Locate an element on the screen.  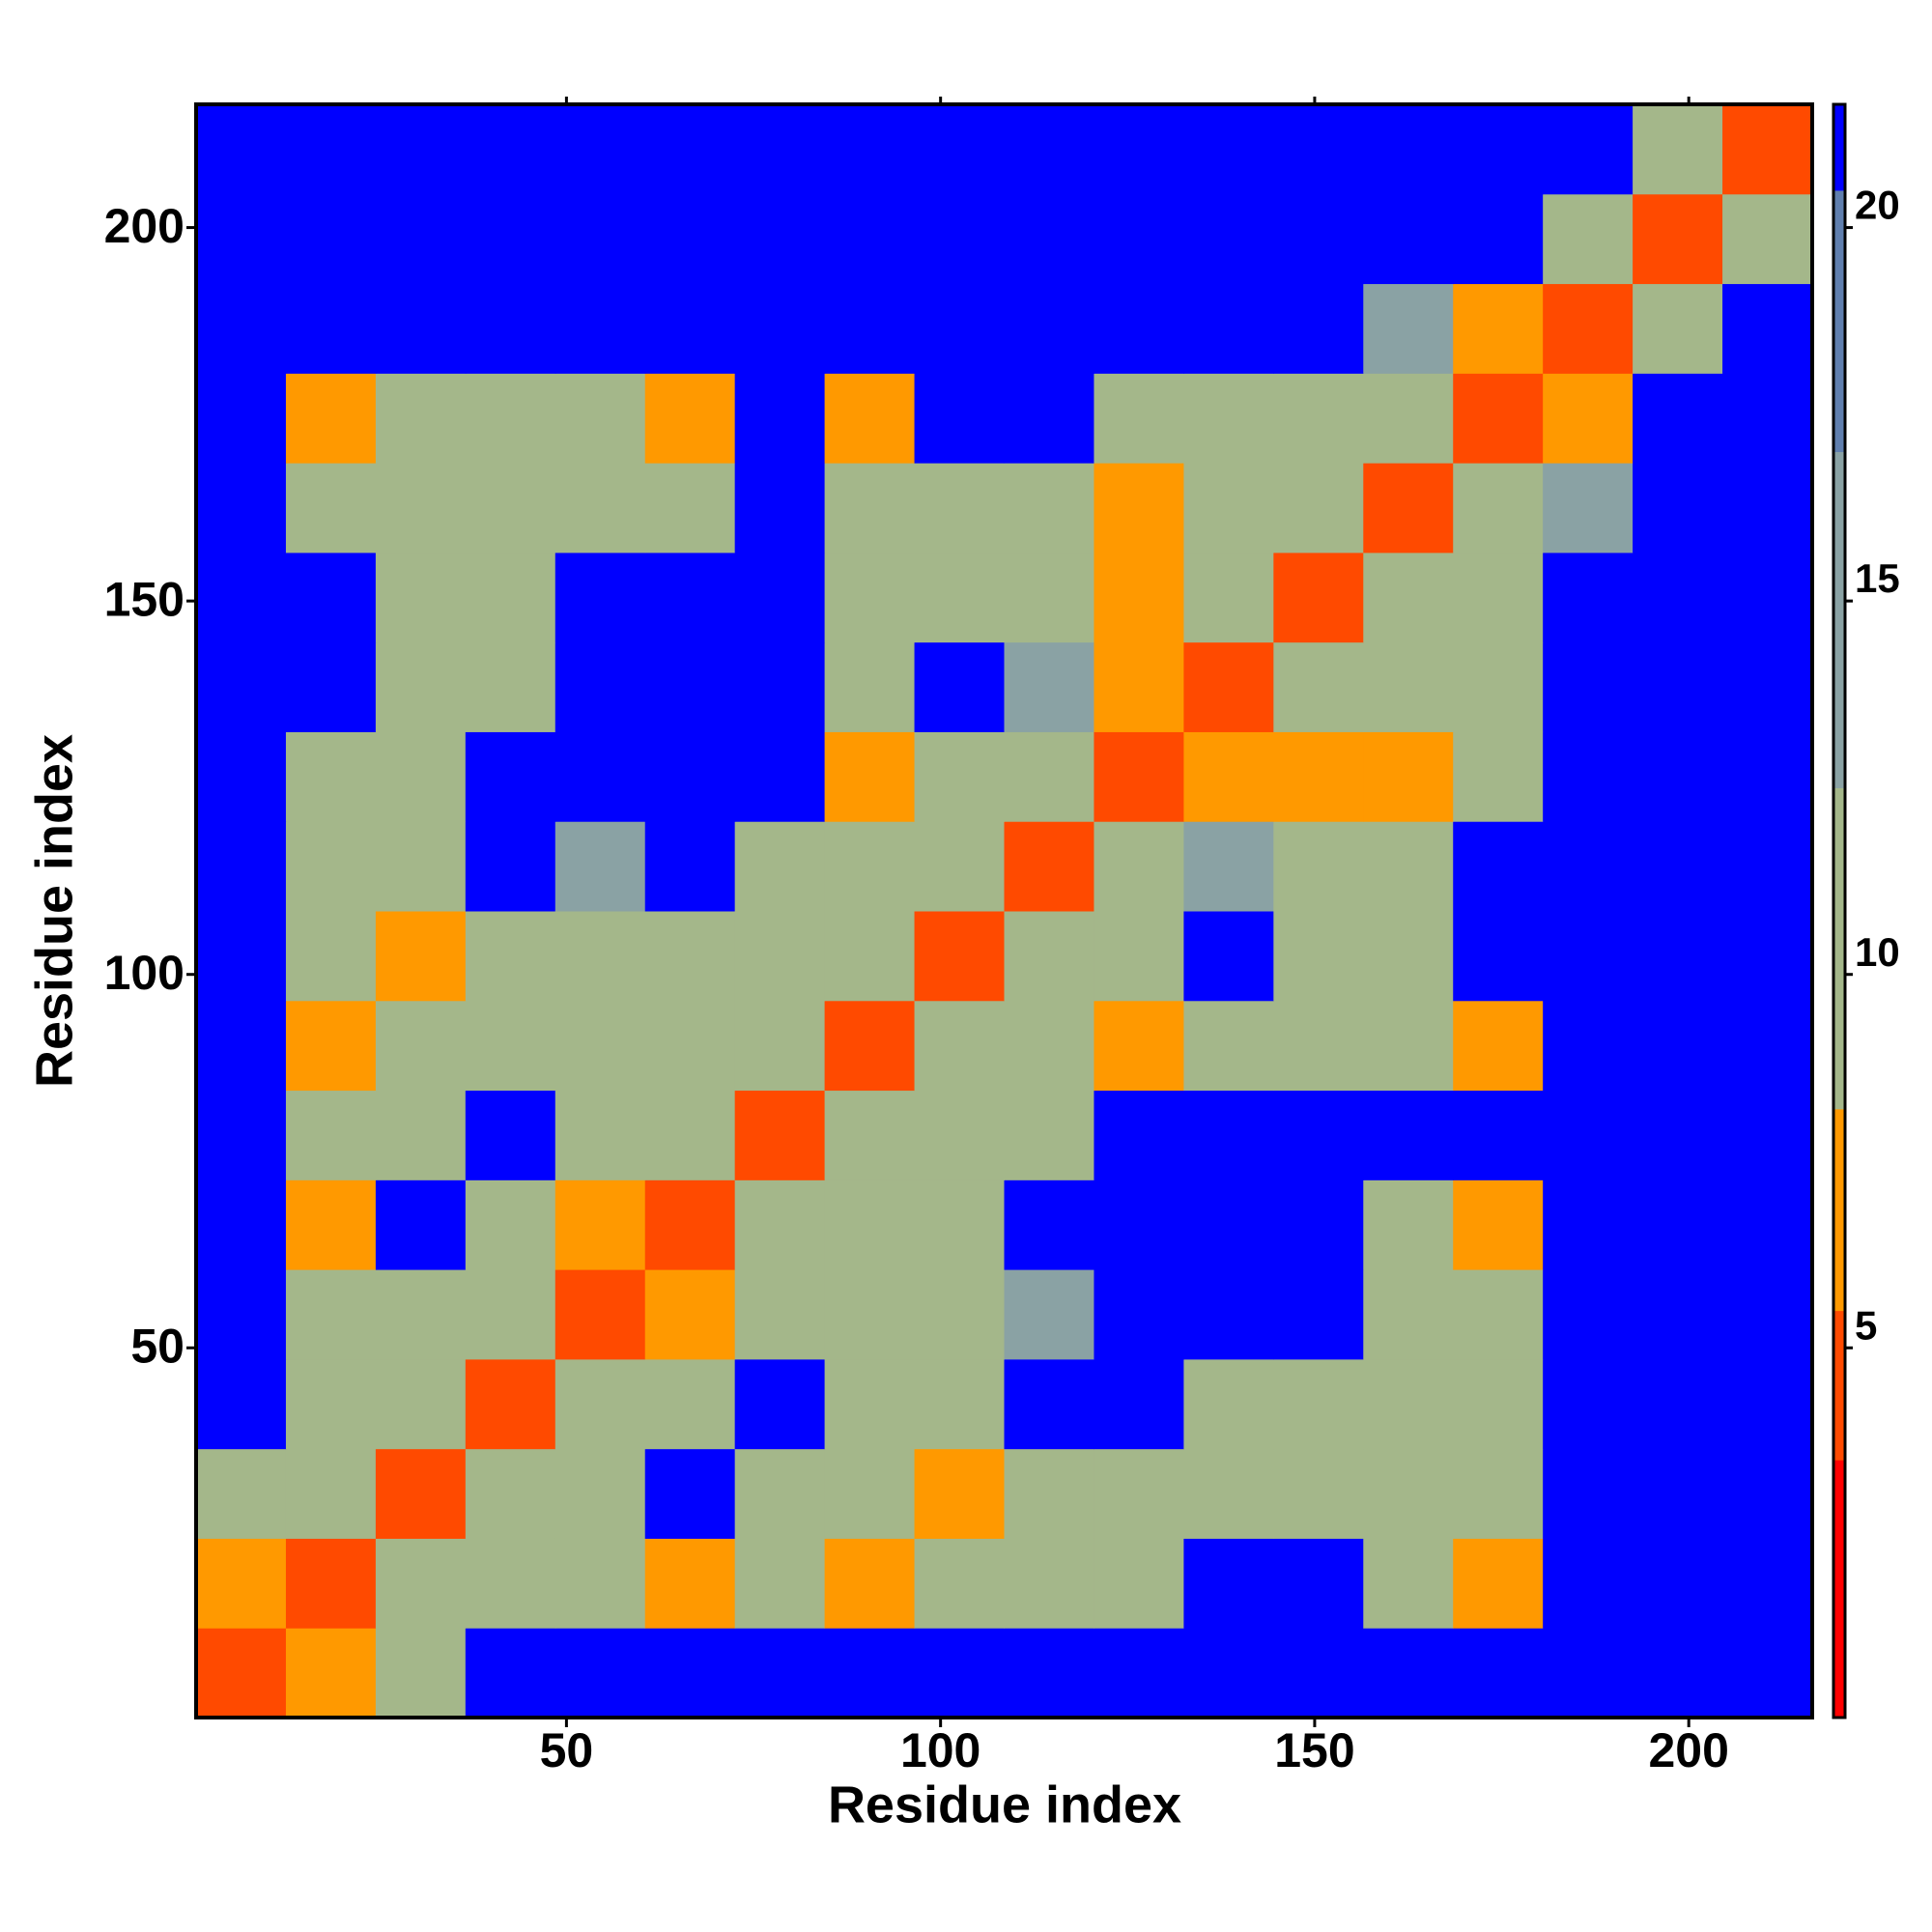
colorbar-tick-label: 10 is located at coordinates (1877, 952).